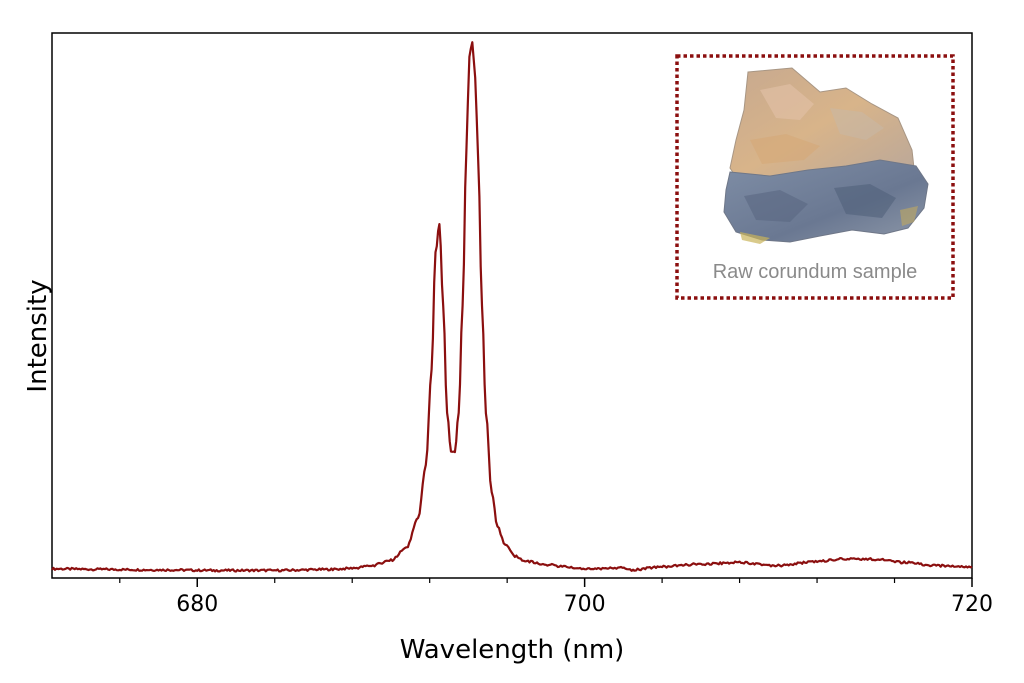  I want to click on x-tick-label: 720, so click(972, 604).